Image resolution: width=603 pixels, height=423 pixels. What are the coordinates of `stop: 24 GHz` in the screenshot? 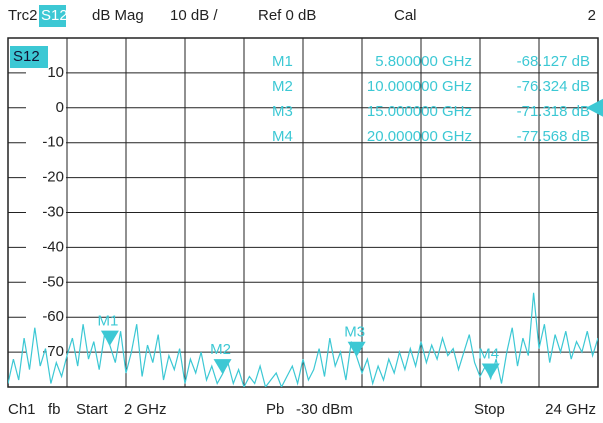 It's located at (570, 409).